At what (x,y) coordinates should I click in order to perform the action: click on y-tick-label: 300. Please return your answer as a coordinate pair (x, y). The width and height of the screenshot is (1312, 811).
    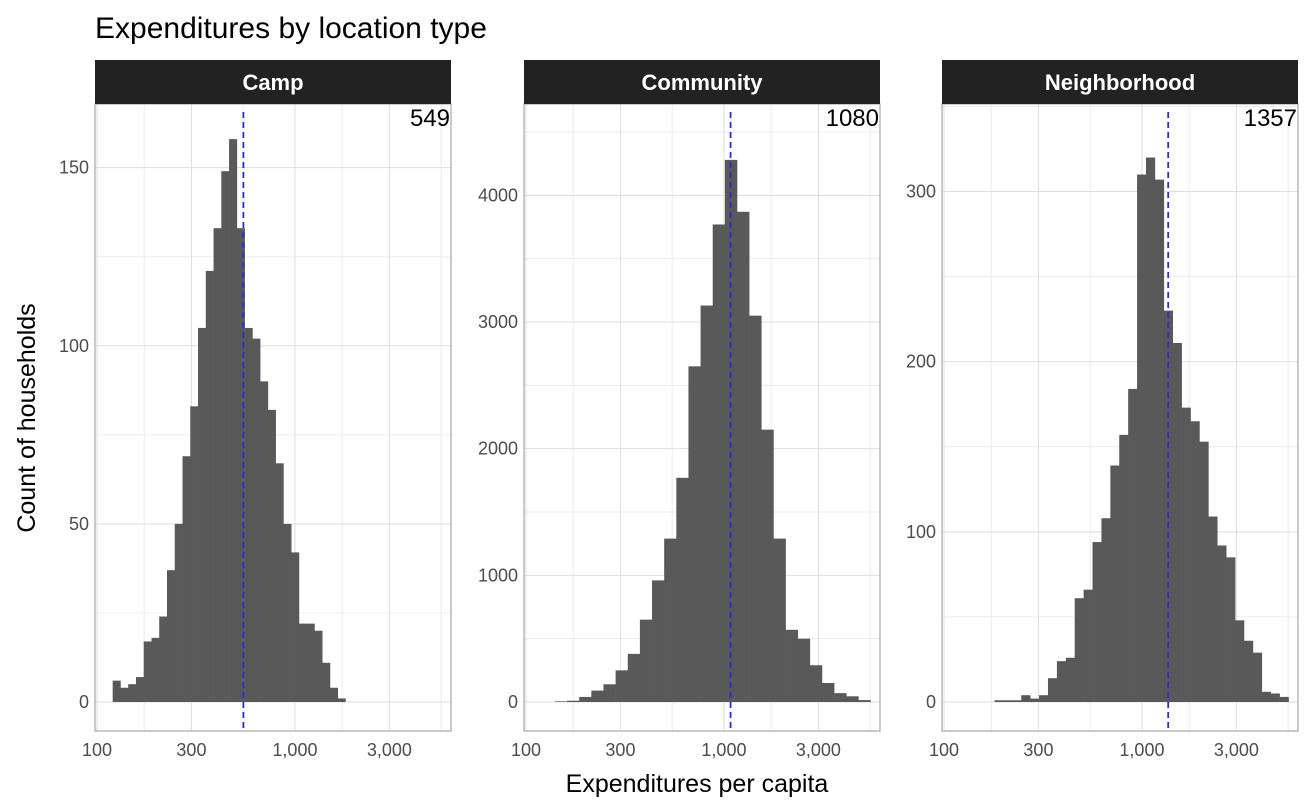
    Looking at the image, I should click on (921, 192).